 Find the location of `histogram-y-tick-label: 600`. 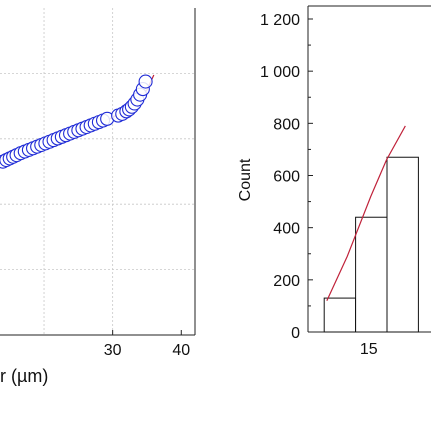

histogram-y-tick-label: 600 is located at coordinates (286, 177).